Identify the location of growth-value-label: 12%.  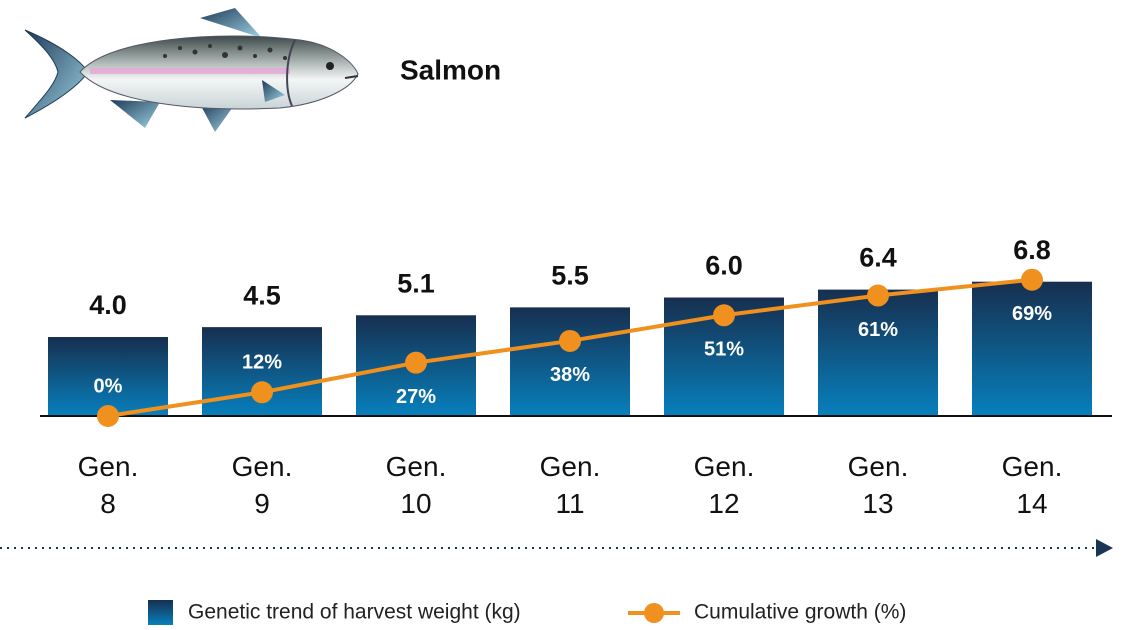
(262, 363).